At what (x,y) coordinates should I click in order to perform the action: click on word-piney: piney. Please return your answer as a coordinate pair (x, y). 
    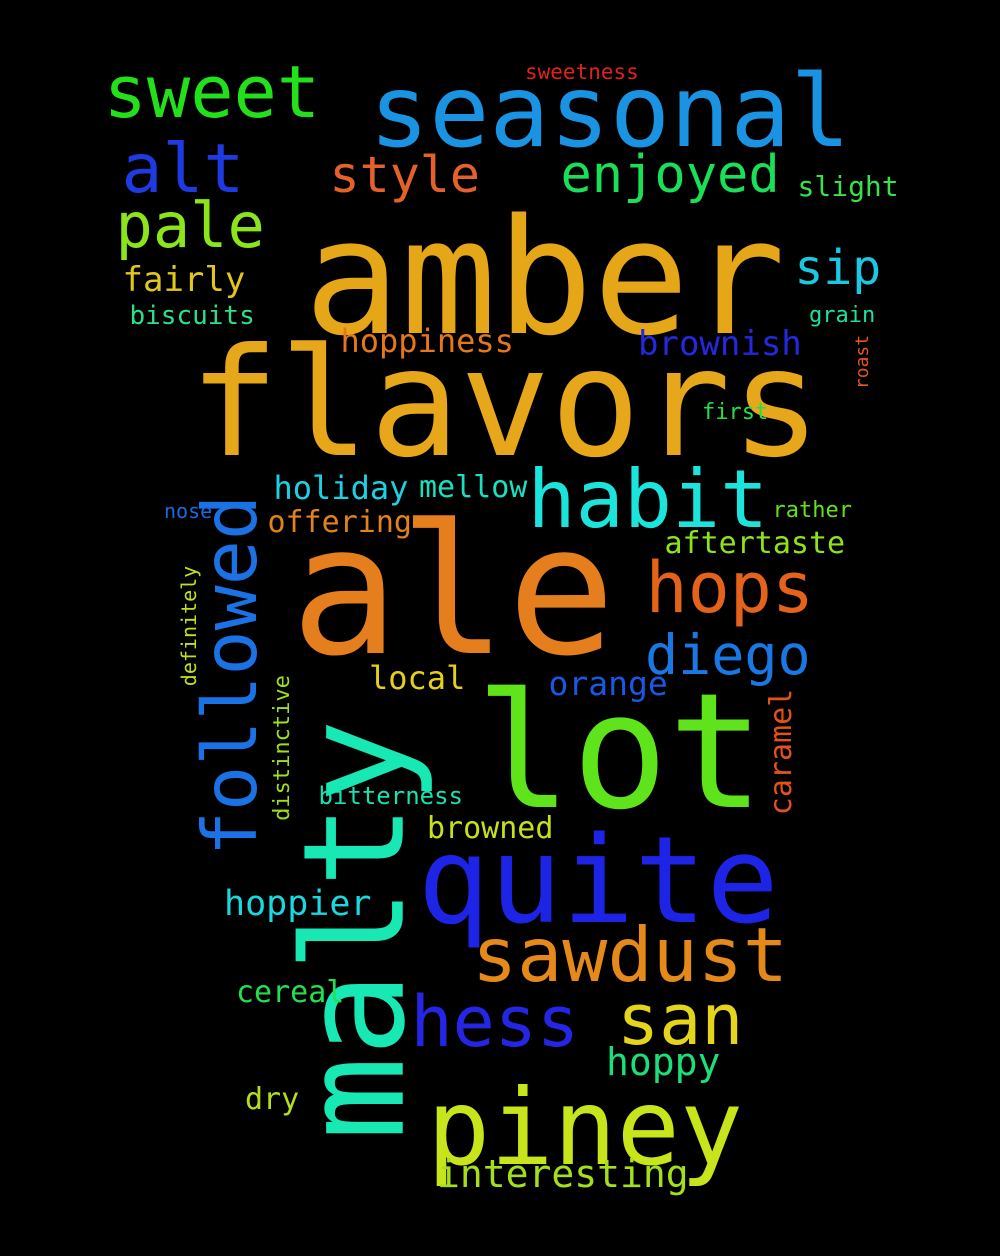
    Looking at the image, I should click on (585, 1127).